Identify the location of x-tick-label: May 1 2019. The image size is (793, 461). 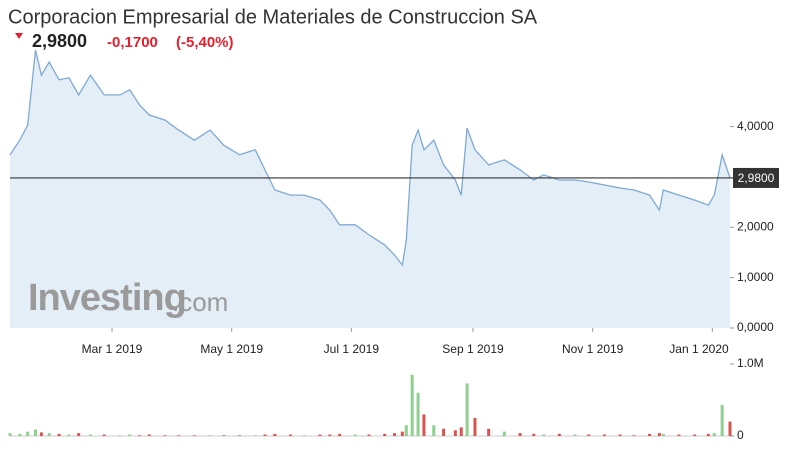
(231, 349).